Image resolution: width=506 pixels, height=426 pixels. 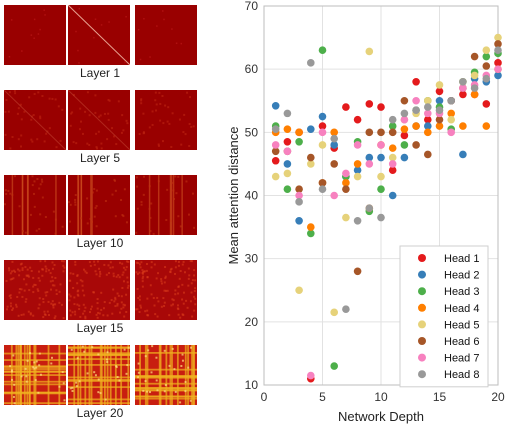 I want to click on y-tick-label: 10, so click(x=252, y=385).